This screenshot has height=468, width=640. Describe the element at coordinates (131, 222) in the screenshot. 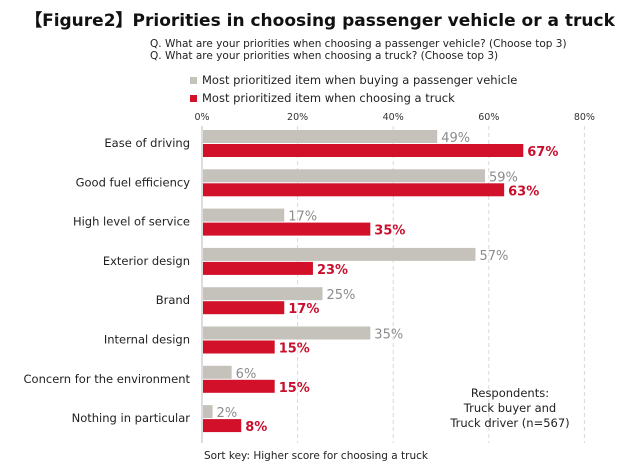

I see `category-label: High level of service` at that location.